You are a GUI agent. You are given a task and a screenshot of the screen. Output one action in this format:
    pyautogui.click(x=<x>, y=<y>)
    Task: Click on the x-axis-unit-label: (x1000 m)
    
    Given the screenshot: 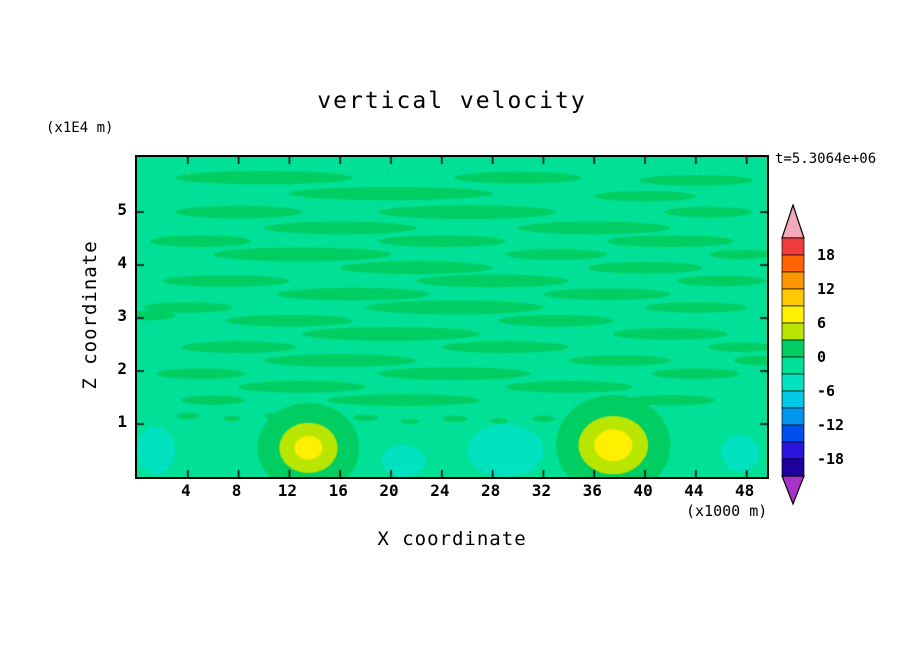 What is the action you would take?
    pyautogui.click(x=727, y=511)
    